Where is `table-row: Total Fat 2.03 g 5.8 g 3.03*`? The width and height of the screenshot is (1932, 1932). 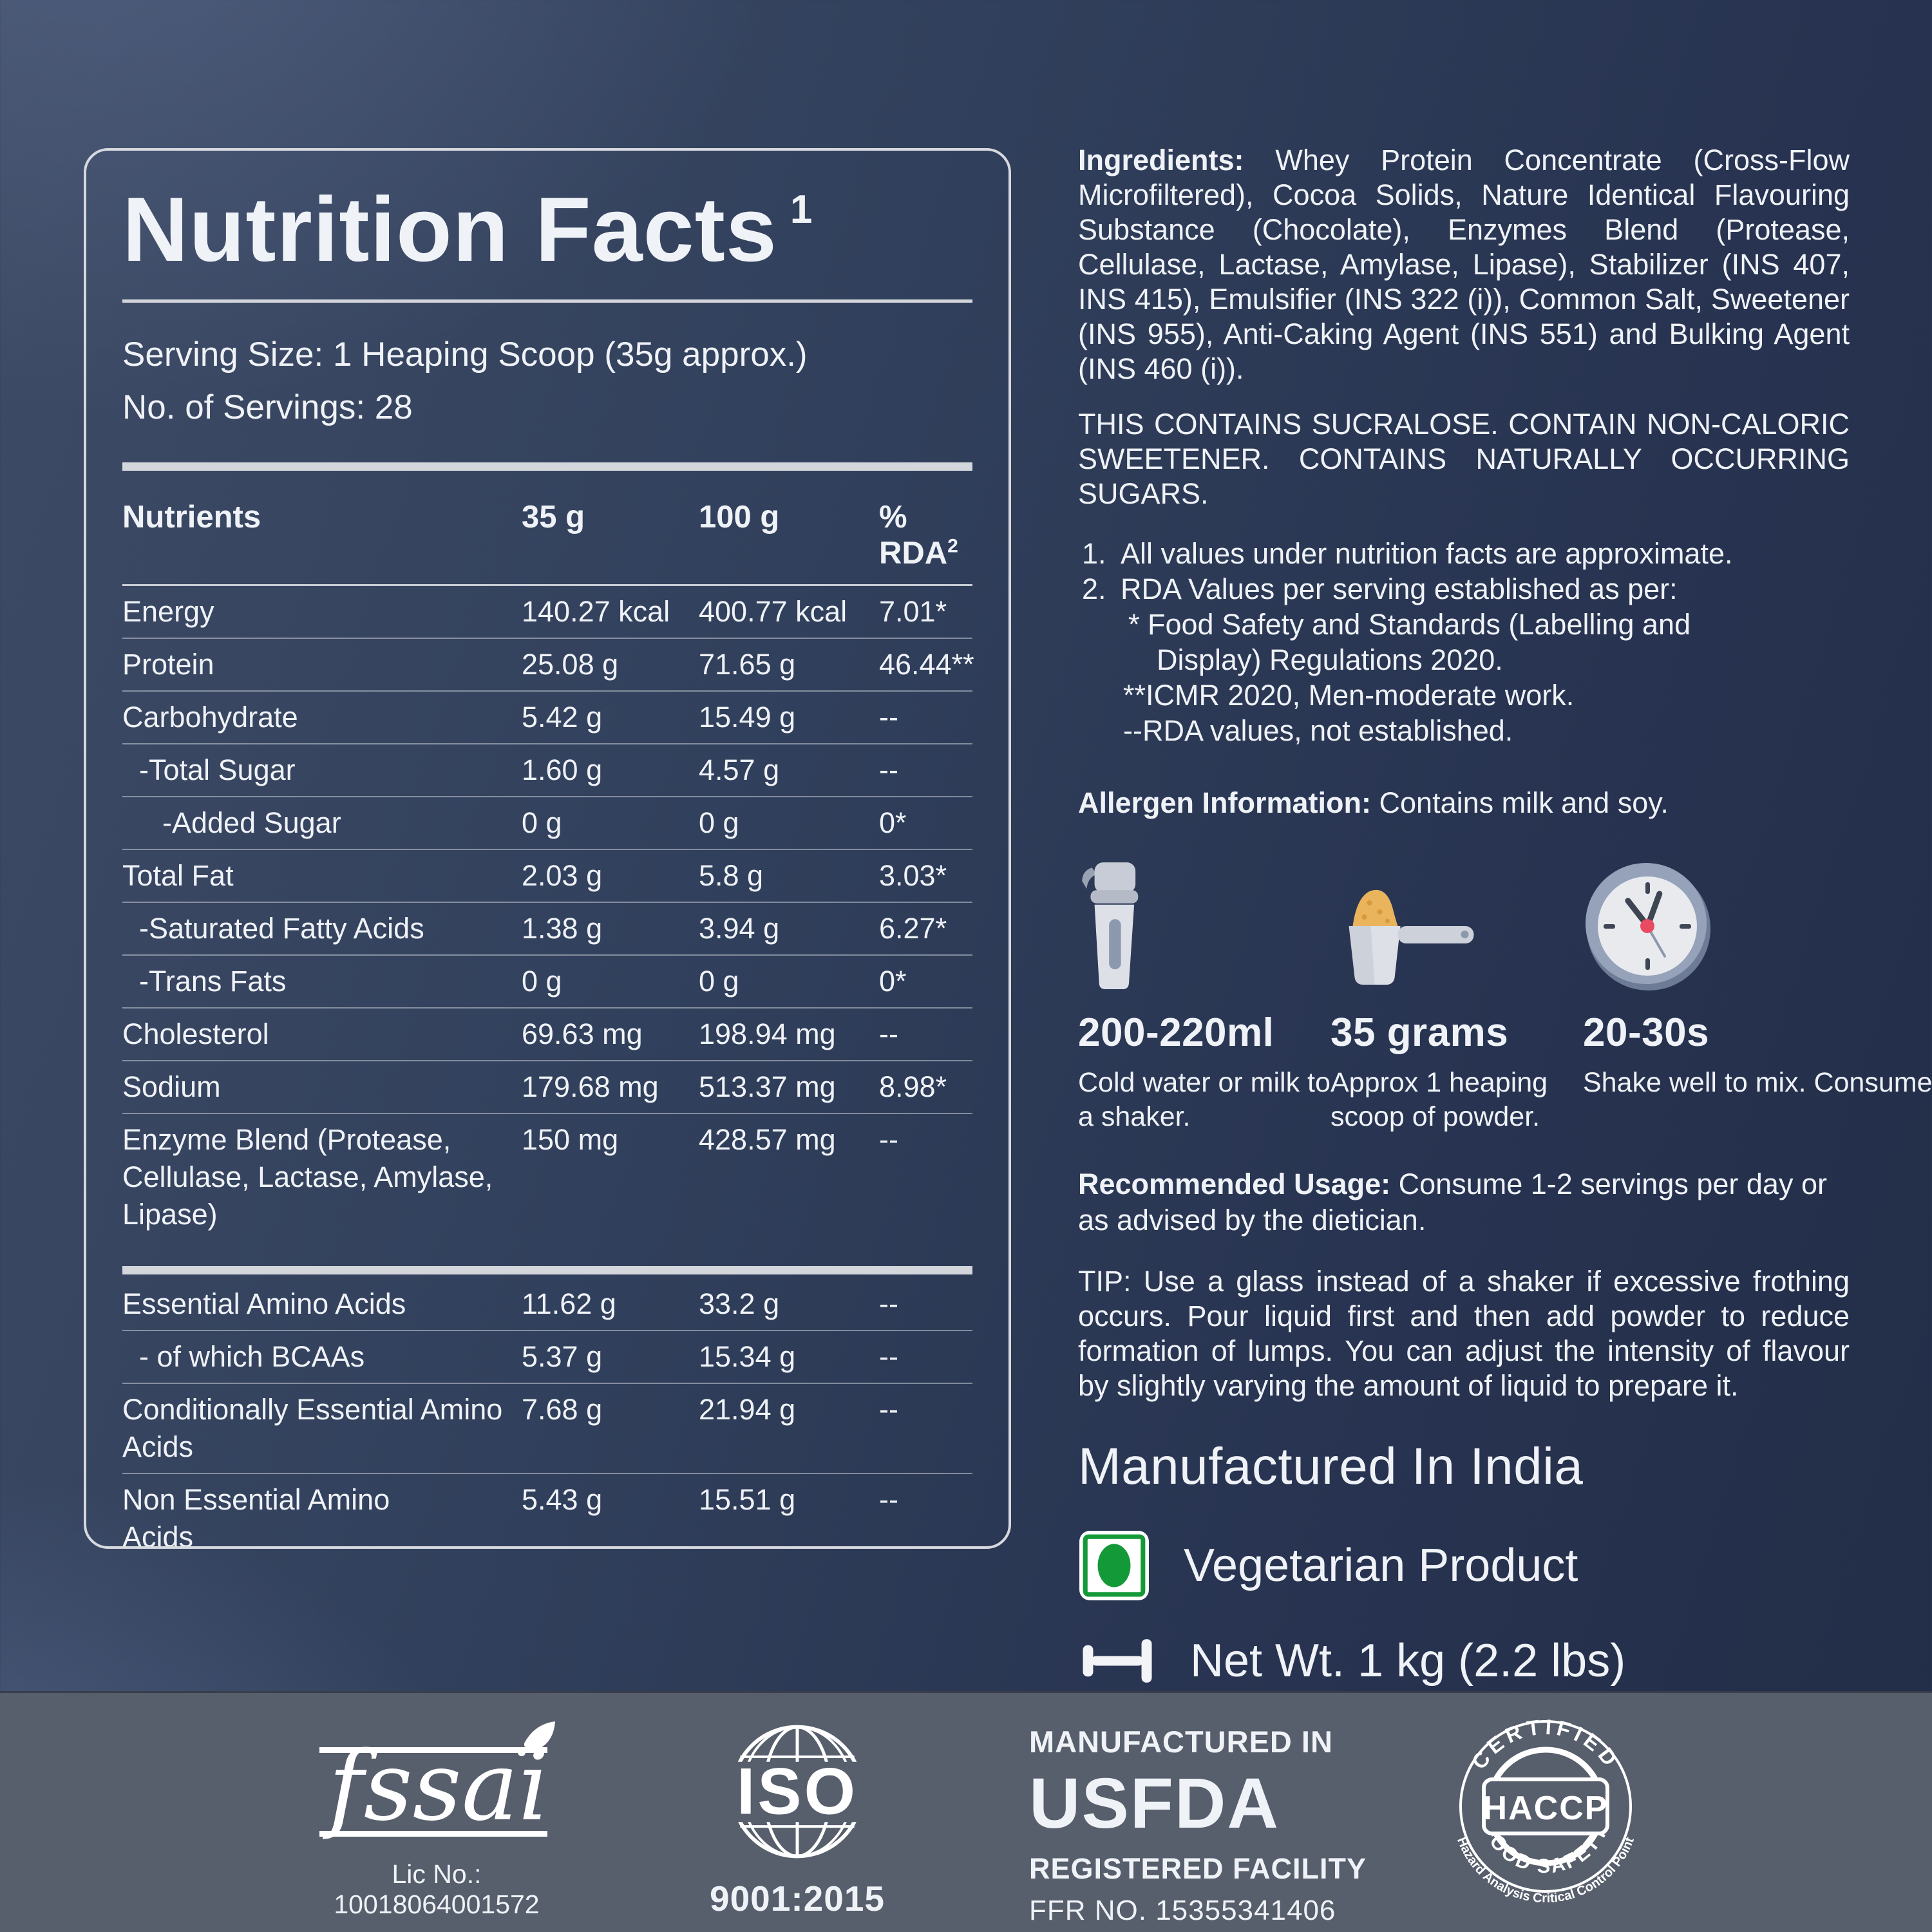
table-row: Total Fat 2.03 g 5.8 g 3.03* is located at coordinates (547, 877).